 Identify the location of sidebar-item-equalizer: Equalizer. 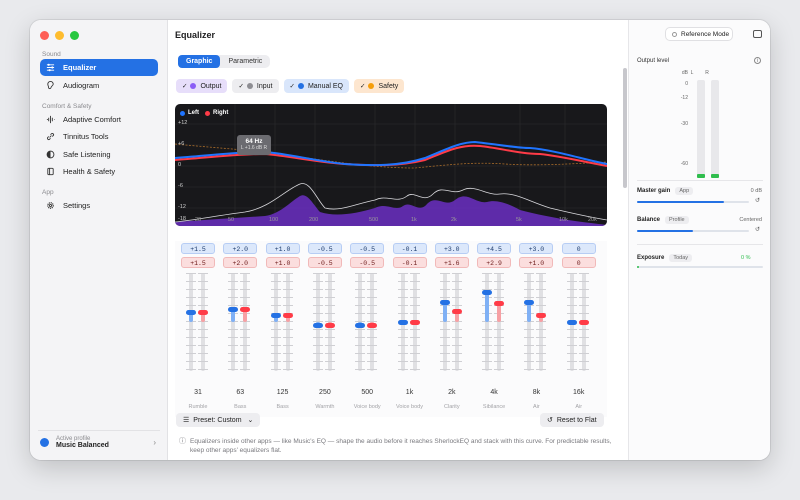
(99, 67).